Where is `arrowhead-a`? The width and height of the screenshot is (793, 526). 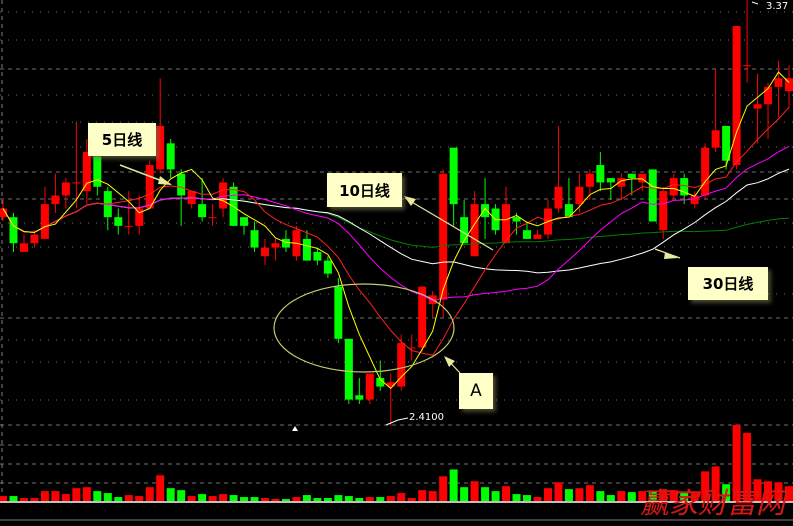
arrowhead-a is located at coordinates (449, 361).